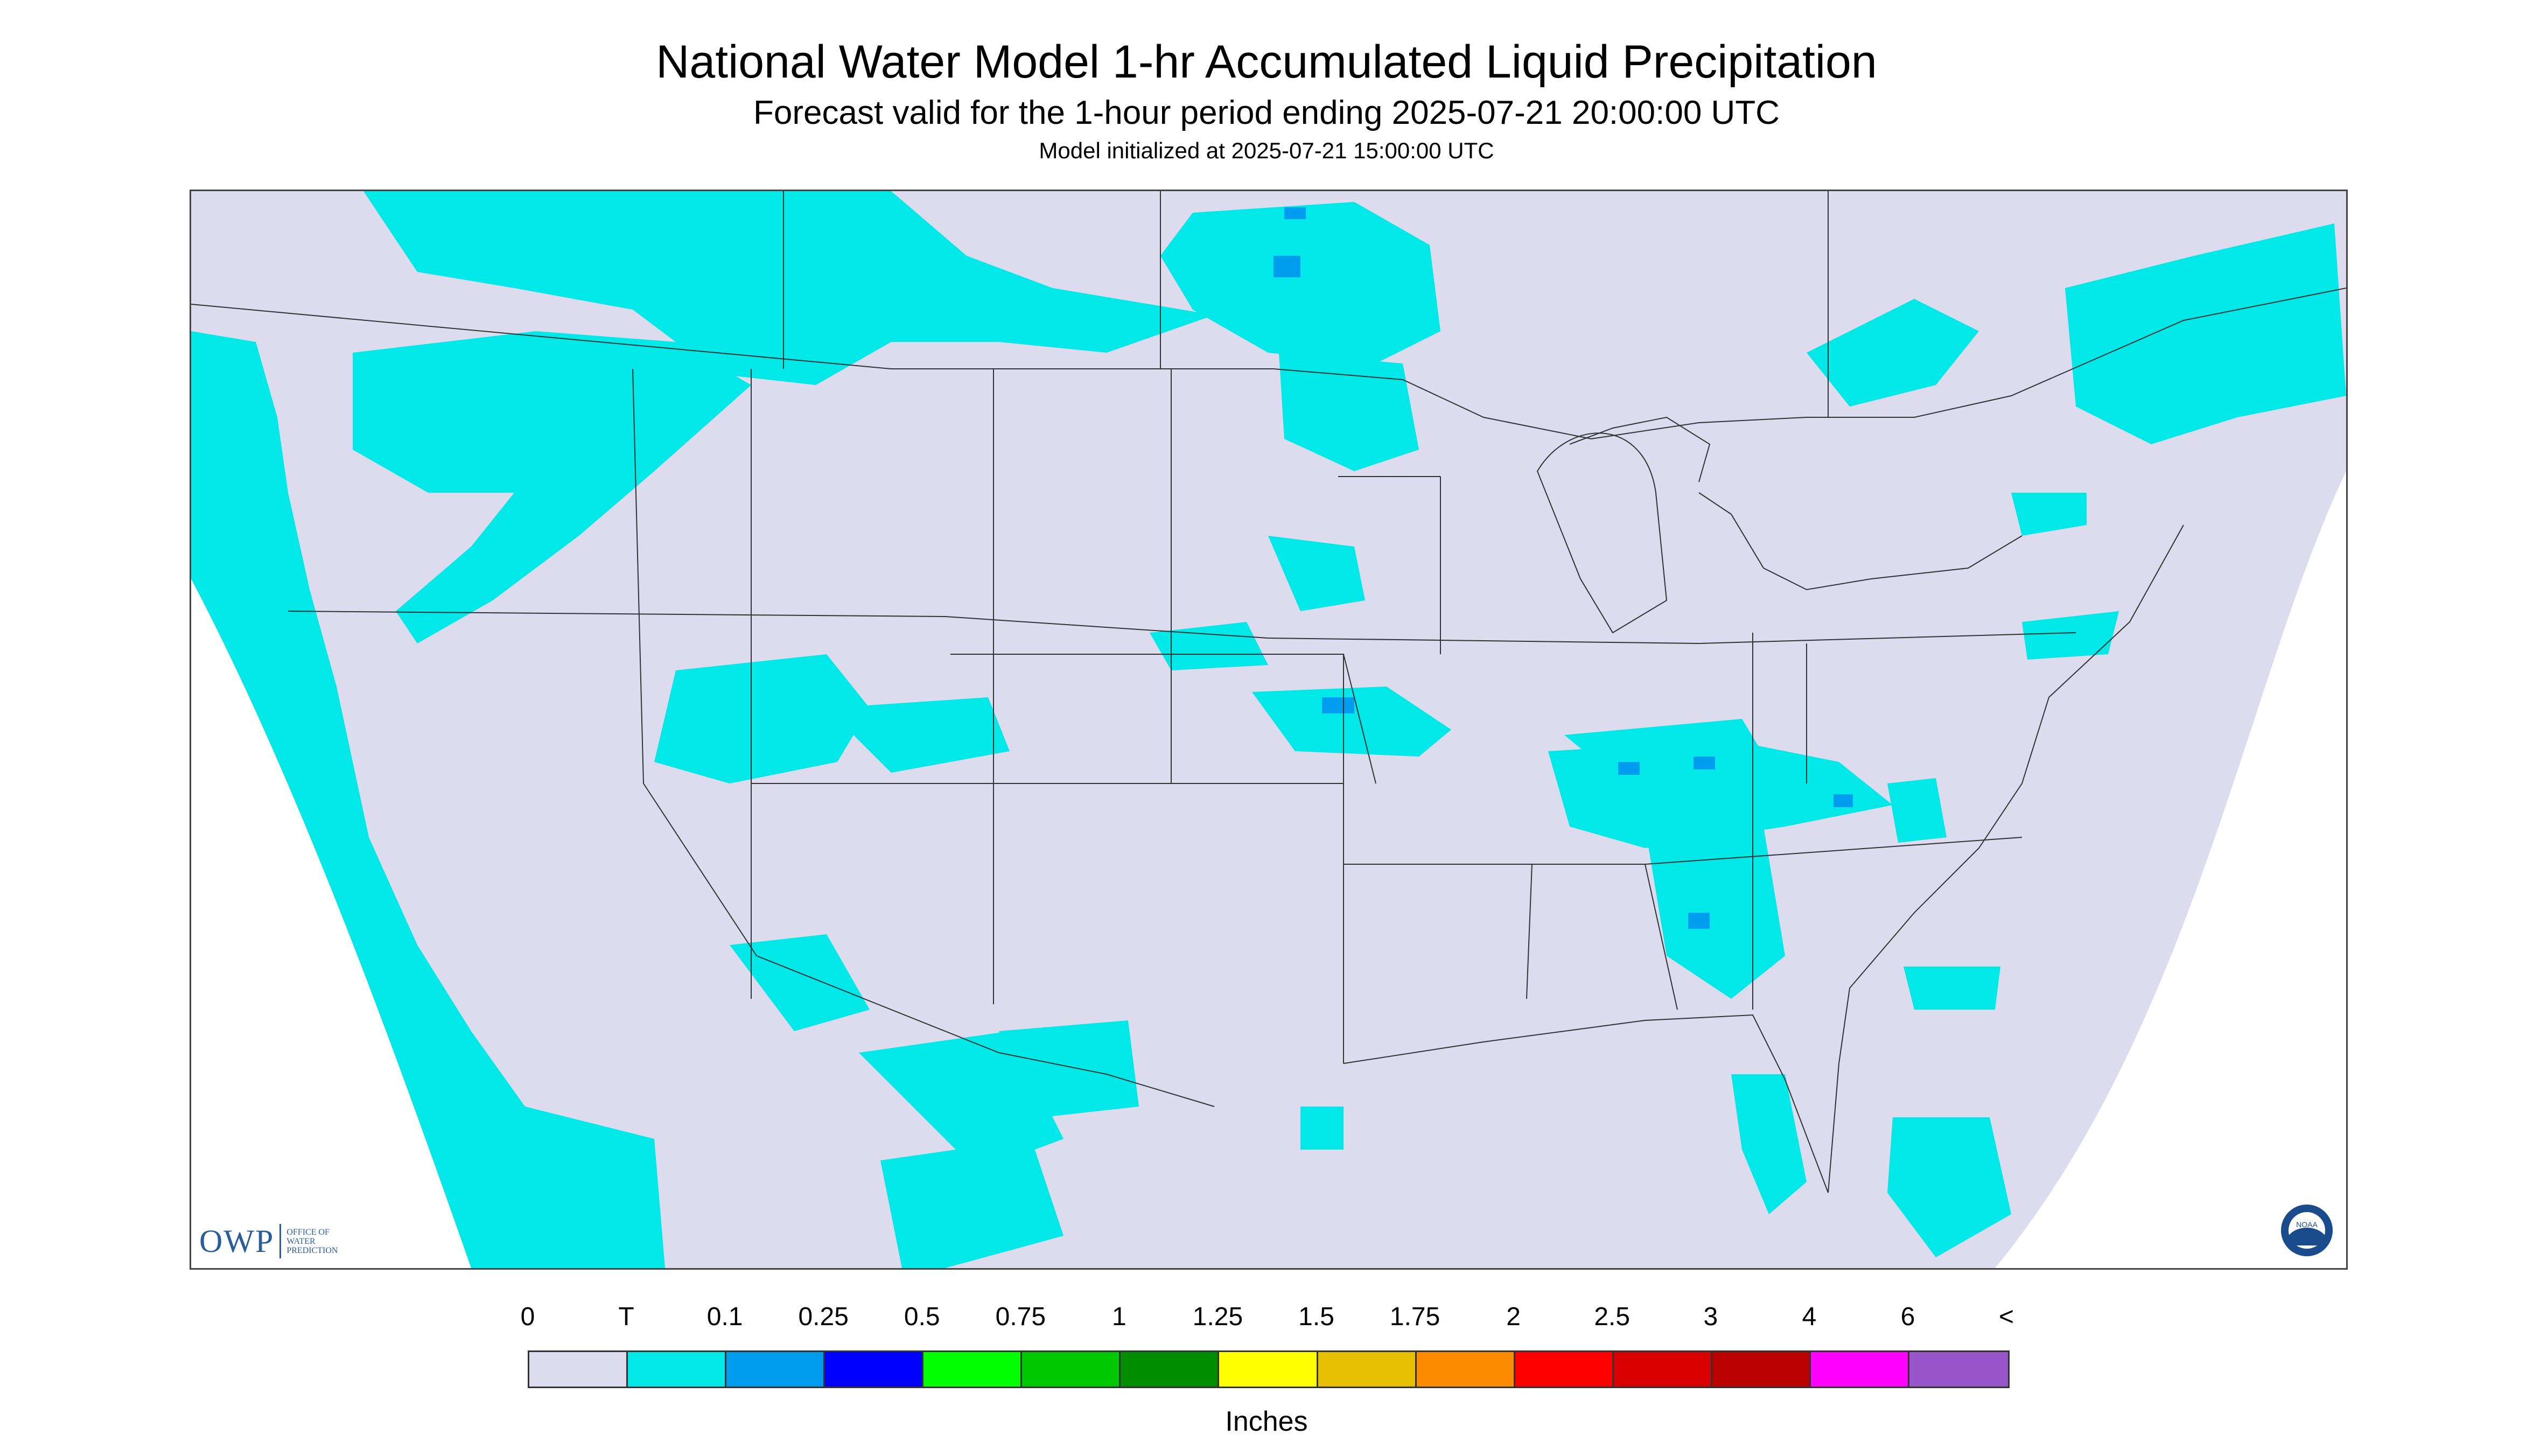 Image resolution: width=2533 pixels, height=1456 pixels. What do you see at coordinates (2307, 1224) in the screenshot?
I see `svg-text: NOAA` at bounding box center [2307, 1224].